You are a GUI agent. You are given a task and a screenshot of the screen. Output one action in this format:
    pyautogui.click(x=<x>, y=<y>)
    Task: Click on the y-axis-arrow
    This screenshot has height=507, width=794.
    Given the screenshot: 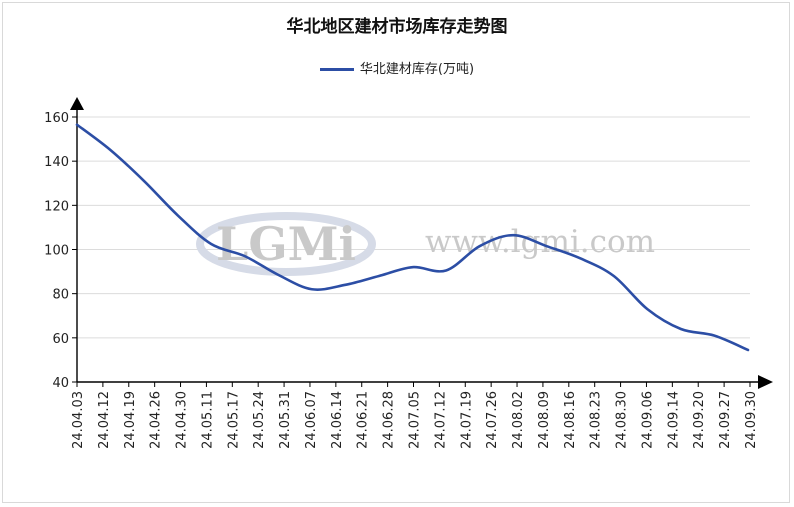 What is the action you would take?
    pyautogui.click(x=77, y=103)
    